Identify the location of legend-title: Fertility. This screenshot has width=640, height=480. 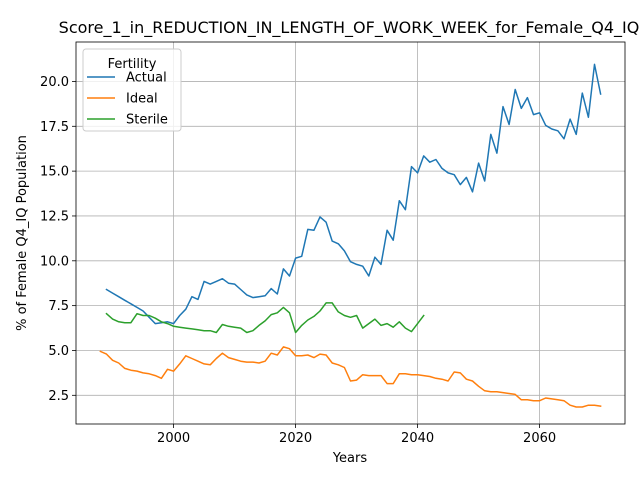
(132, 64).